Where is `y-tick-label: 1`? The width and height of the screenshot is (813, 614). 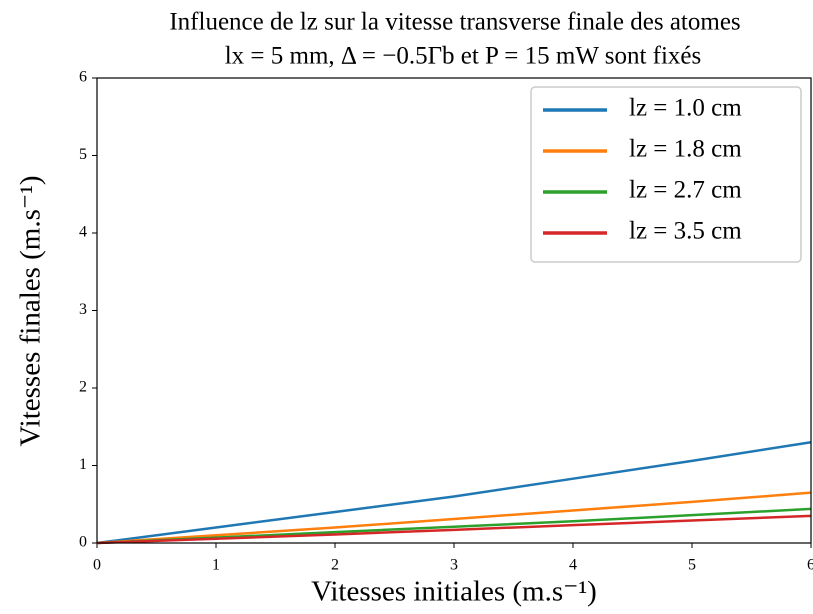
y-tick-label: 1 is located at coordinates (83, 464).